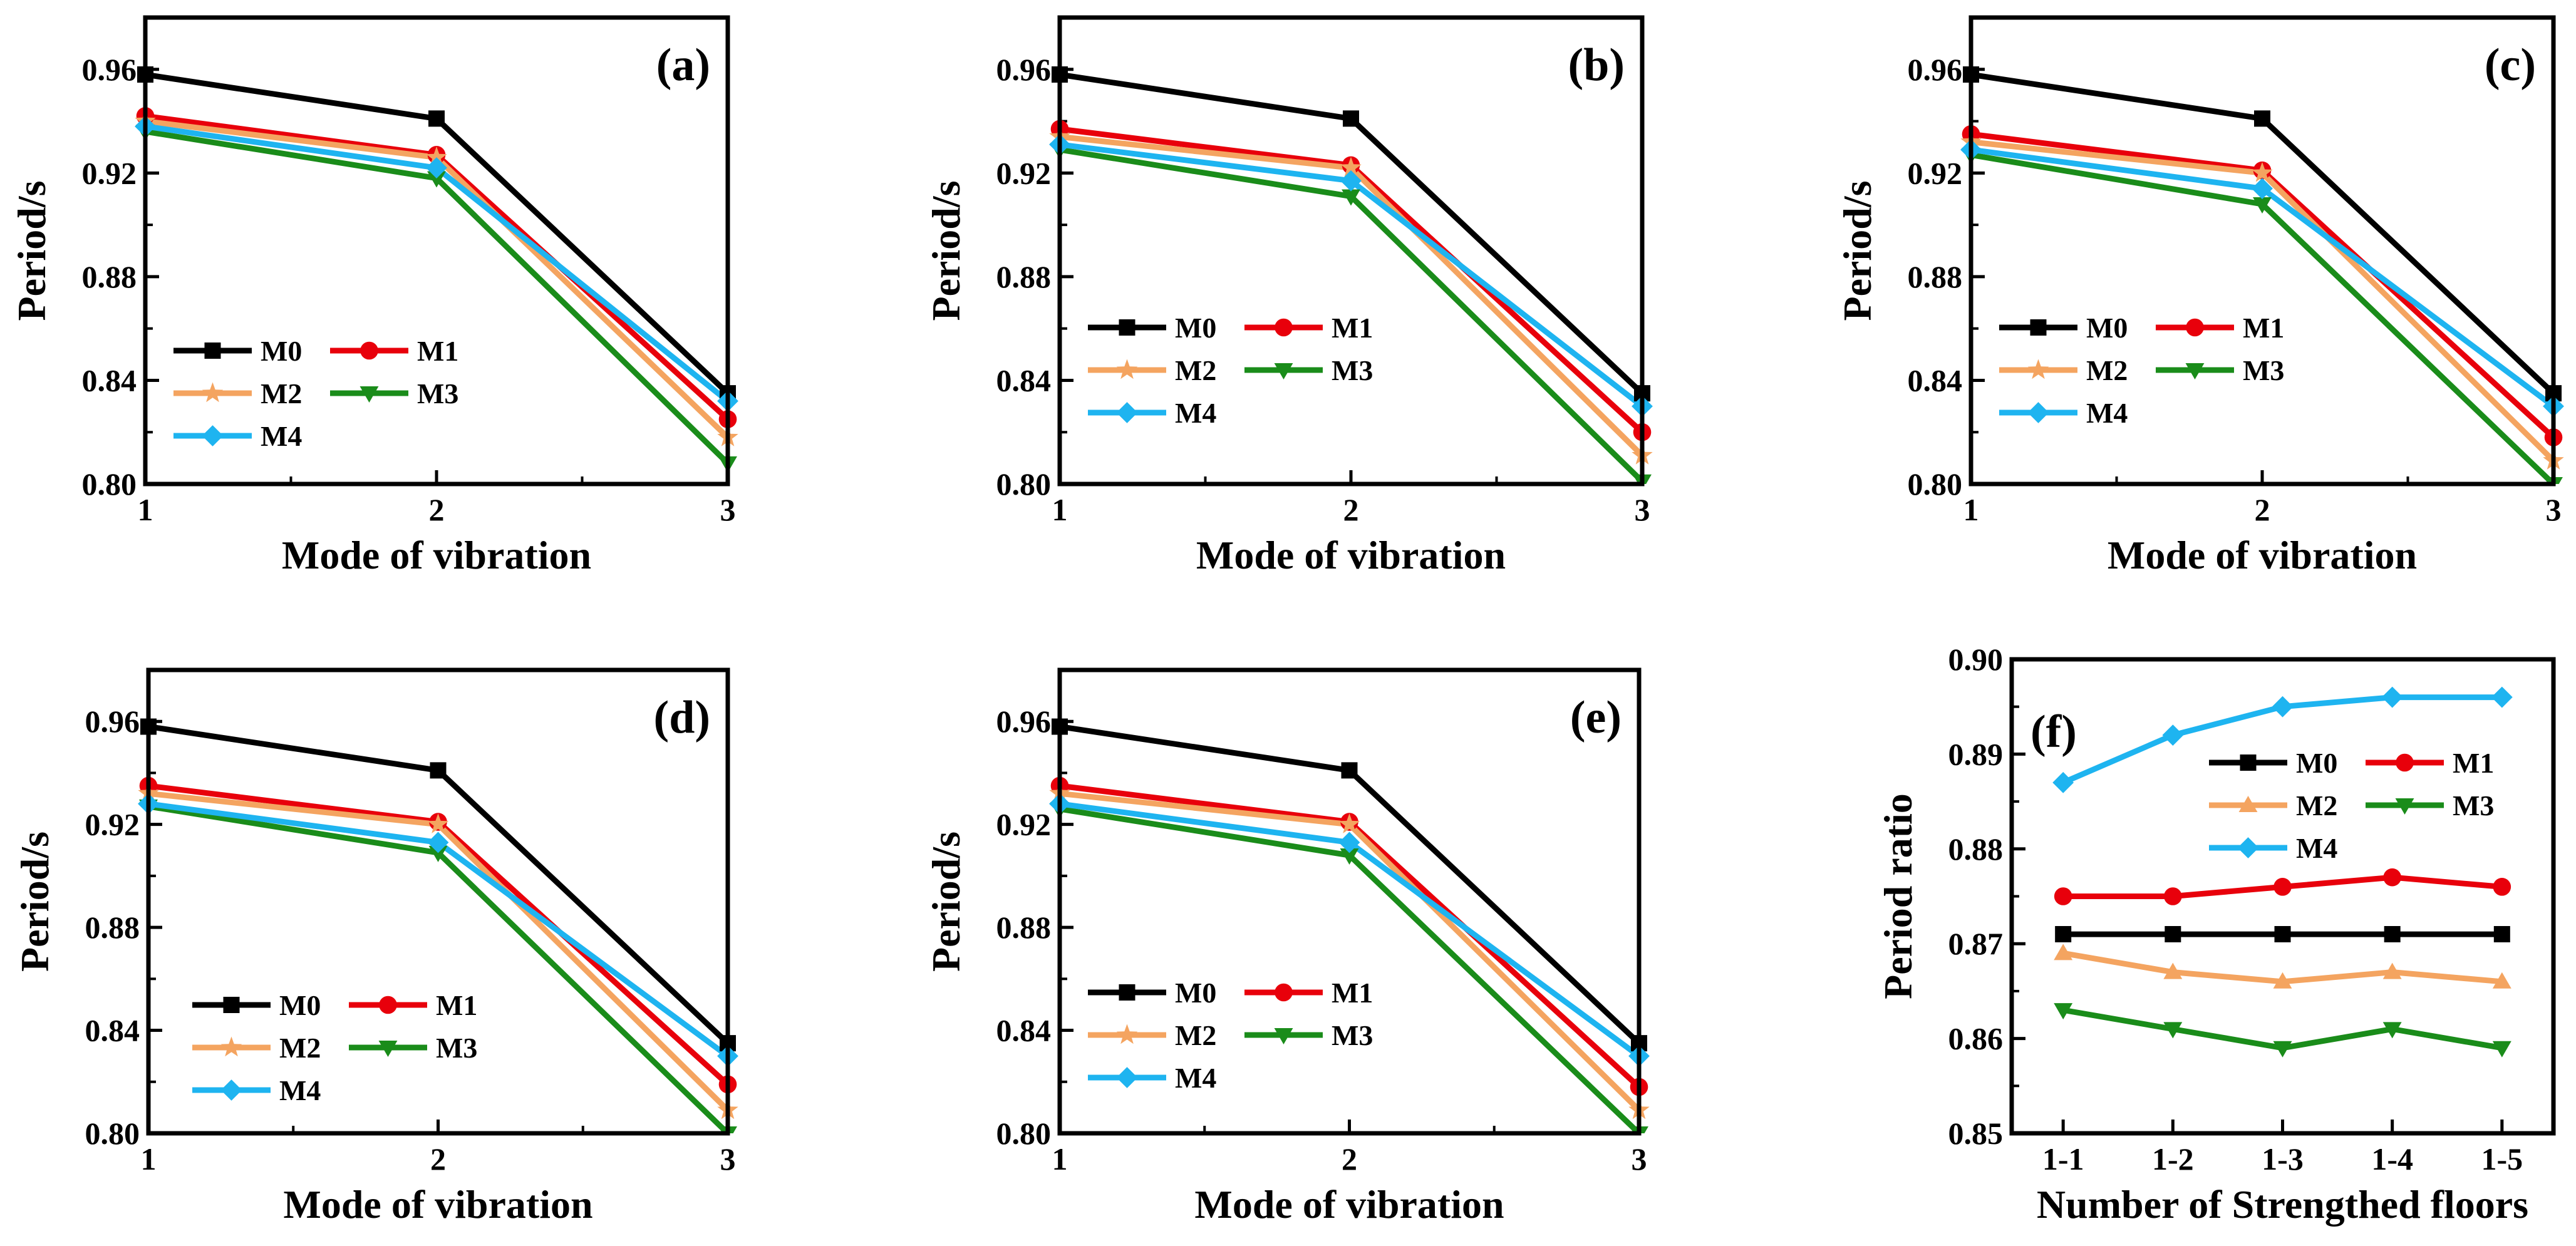  I want to click on legend-item-M1: M1, so click(394, 351).